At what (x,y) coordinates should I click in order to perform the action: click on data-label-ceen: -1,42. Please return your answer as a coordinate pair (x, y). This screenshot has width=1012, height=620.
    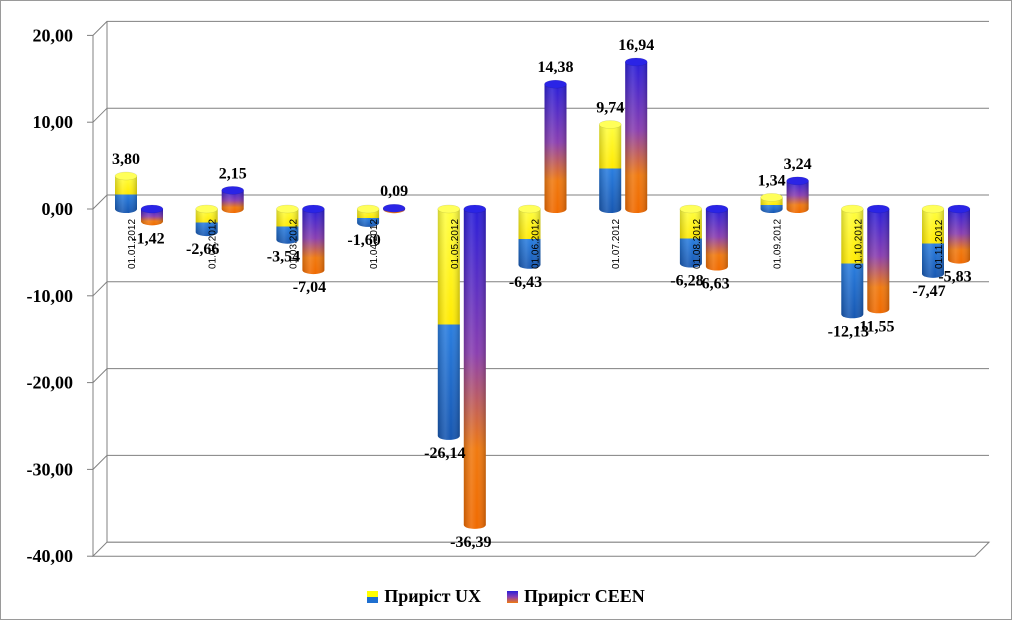
    Looking at the image, I should click on (147, 238).